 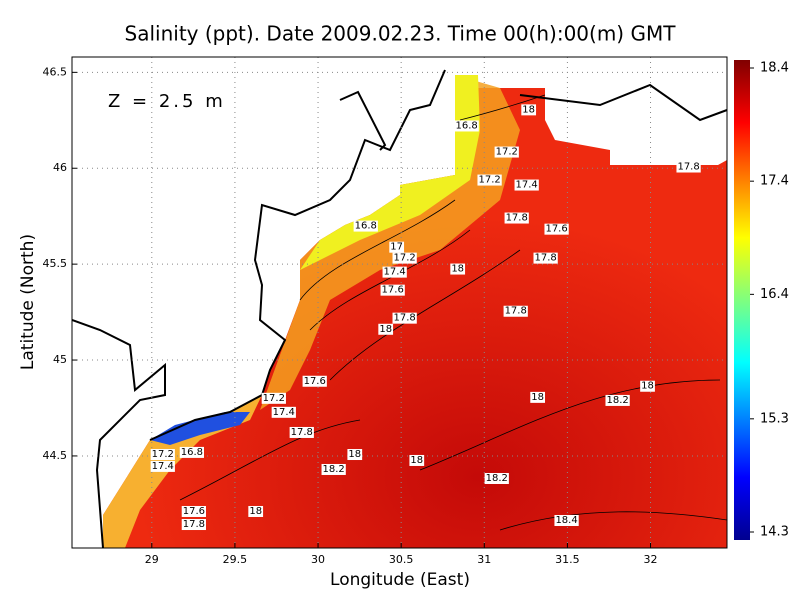 What do you see at coordinates (390, 172) in the screenshot?
I see `fresh-core` at bounding box center [390, 172].